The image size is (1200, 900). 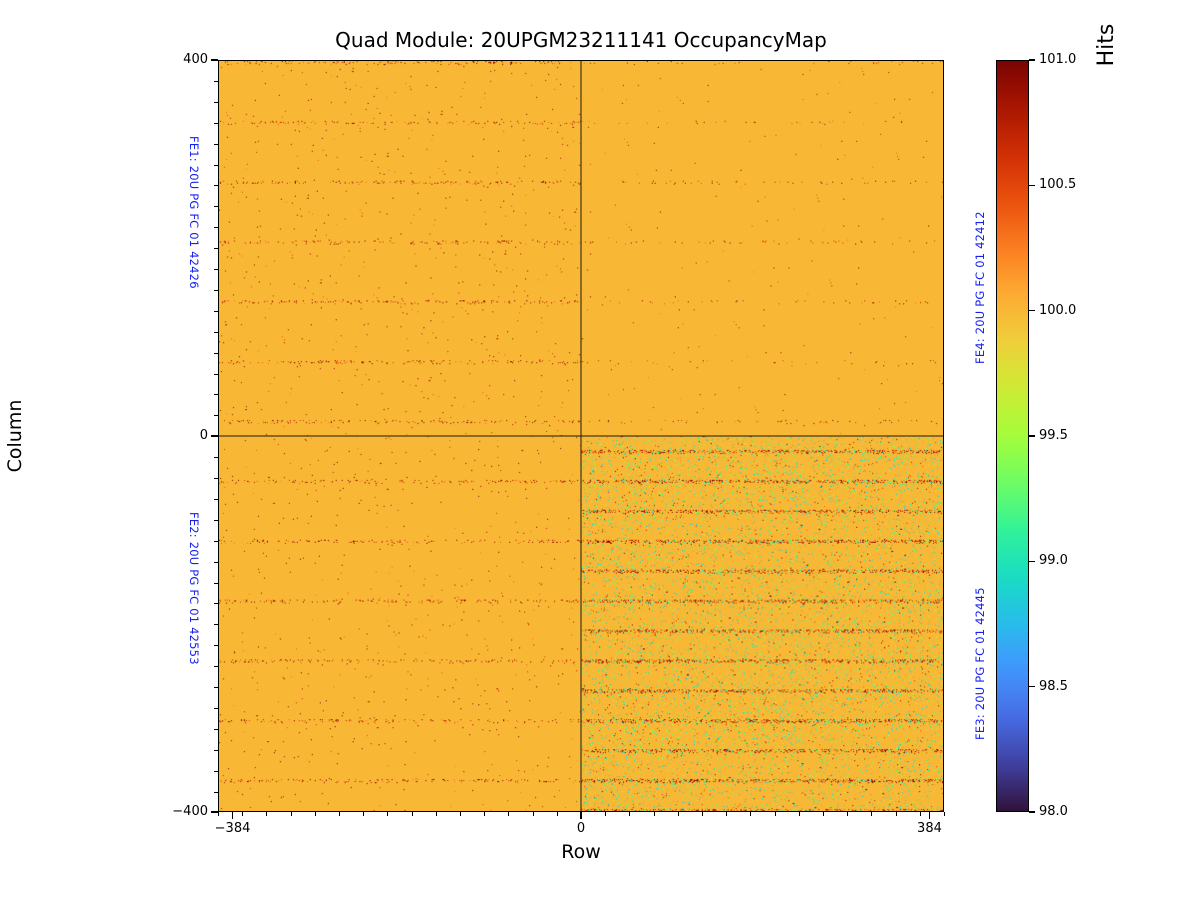 I want to click on x-axis-tick-label: 0, so click(x=581, y=828).